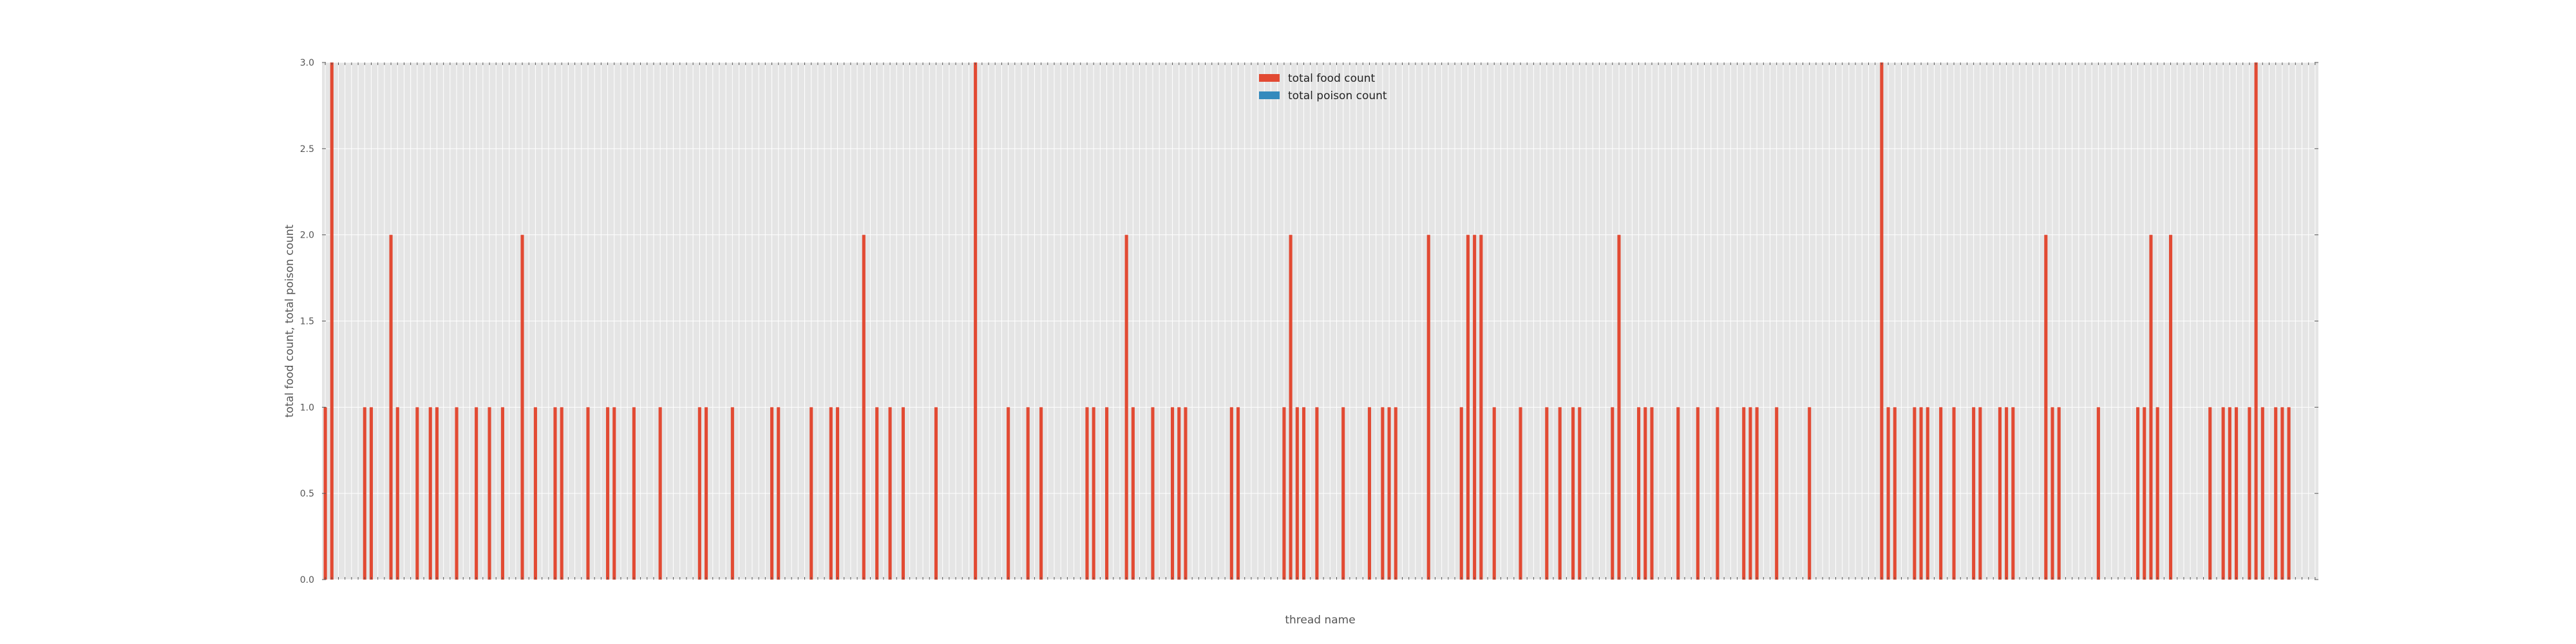 This screenshot has height=644, width=2576. Describe the element at coordinates (307, 580) in the screenshot. I see `y-tick-label: 0.0` at that location.